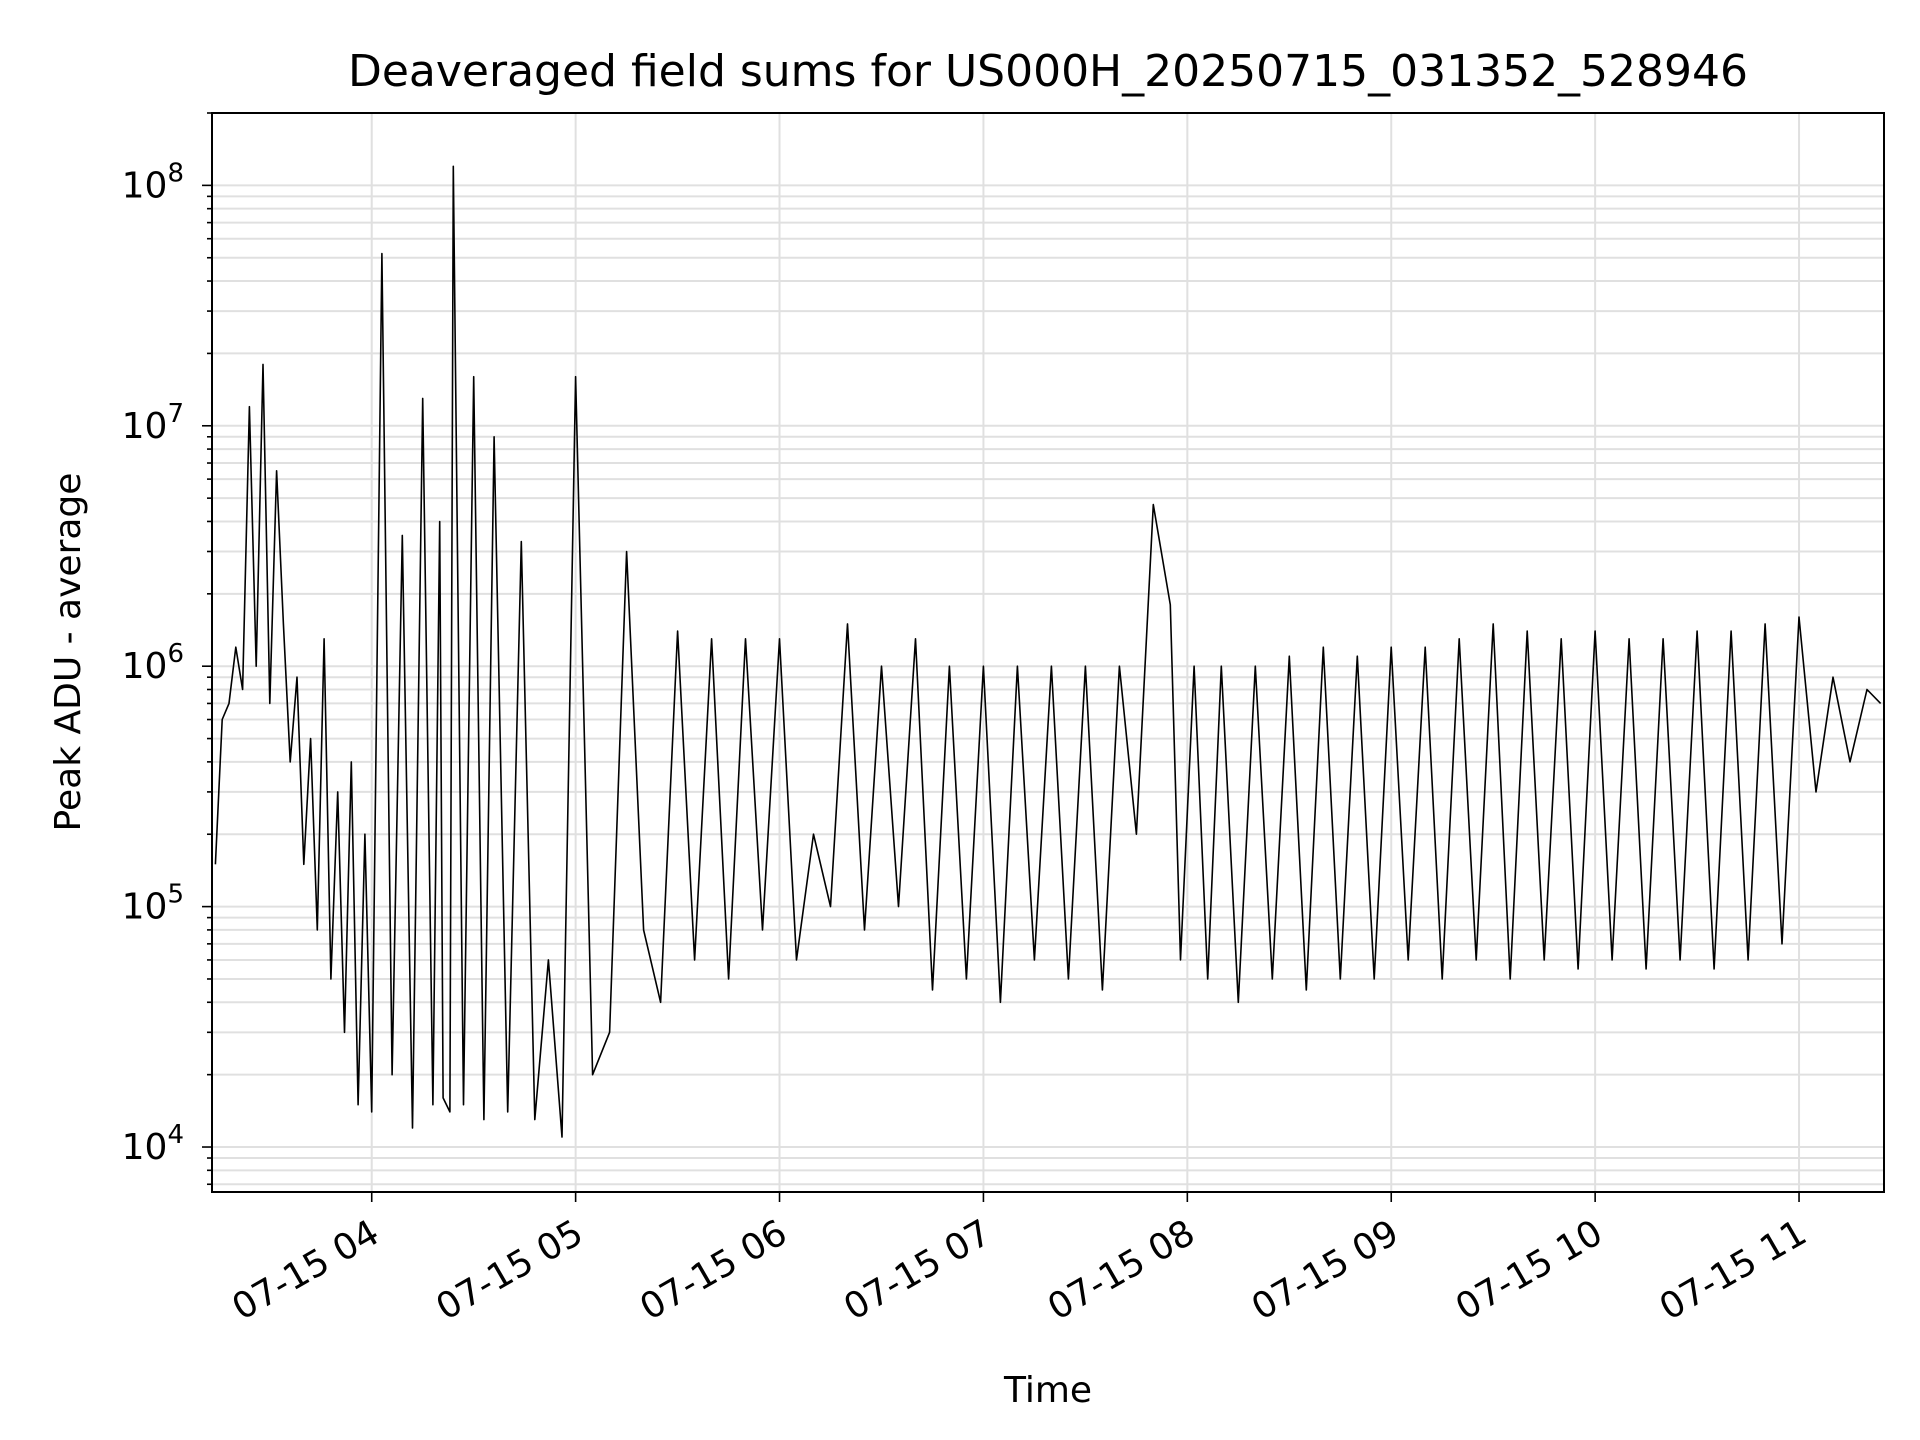 This screenshot has width=1920, height=1440. I want to click on y-tick-exponent: 5, so click(175, 895).